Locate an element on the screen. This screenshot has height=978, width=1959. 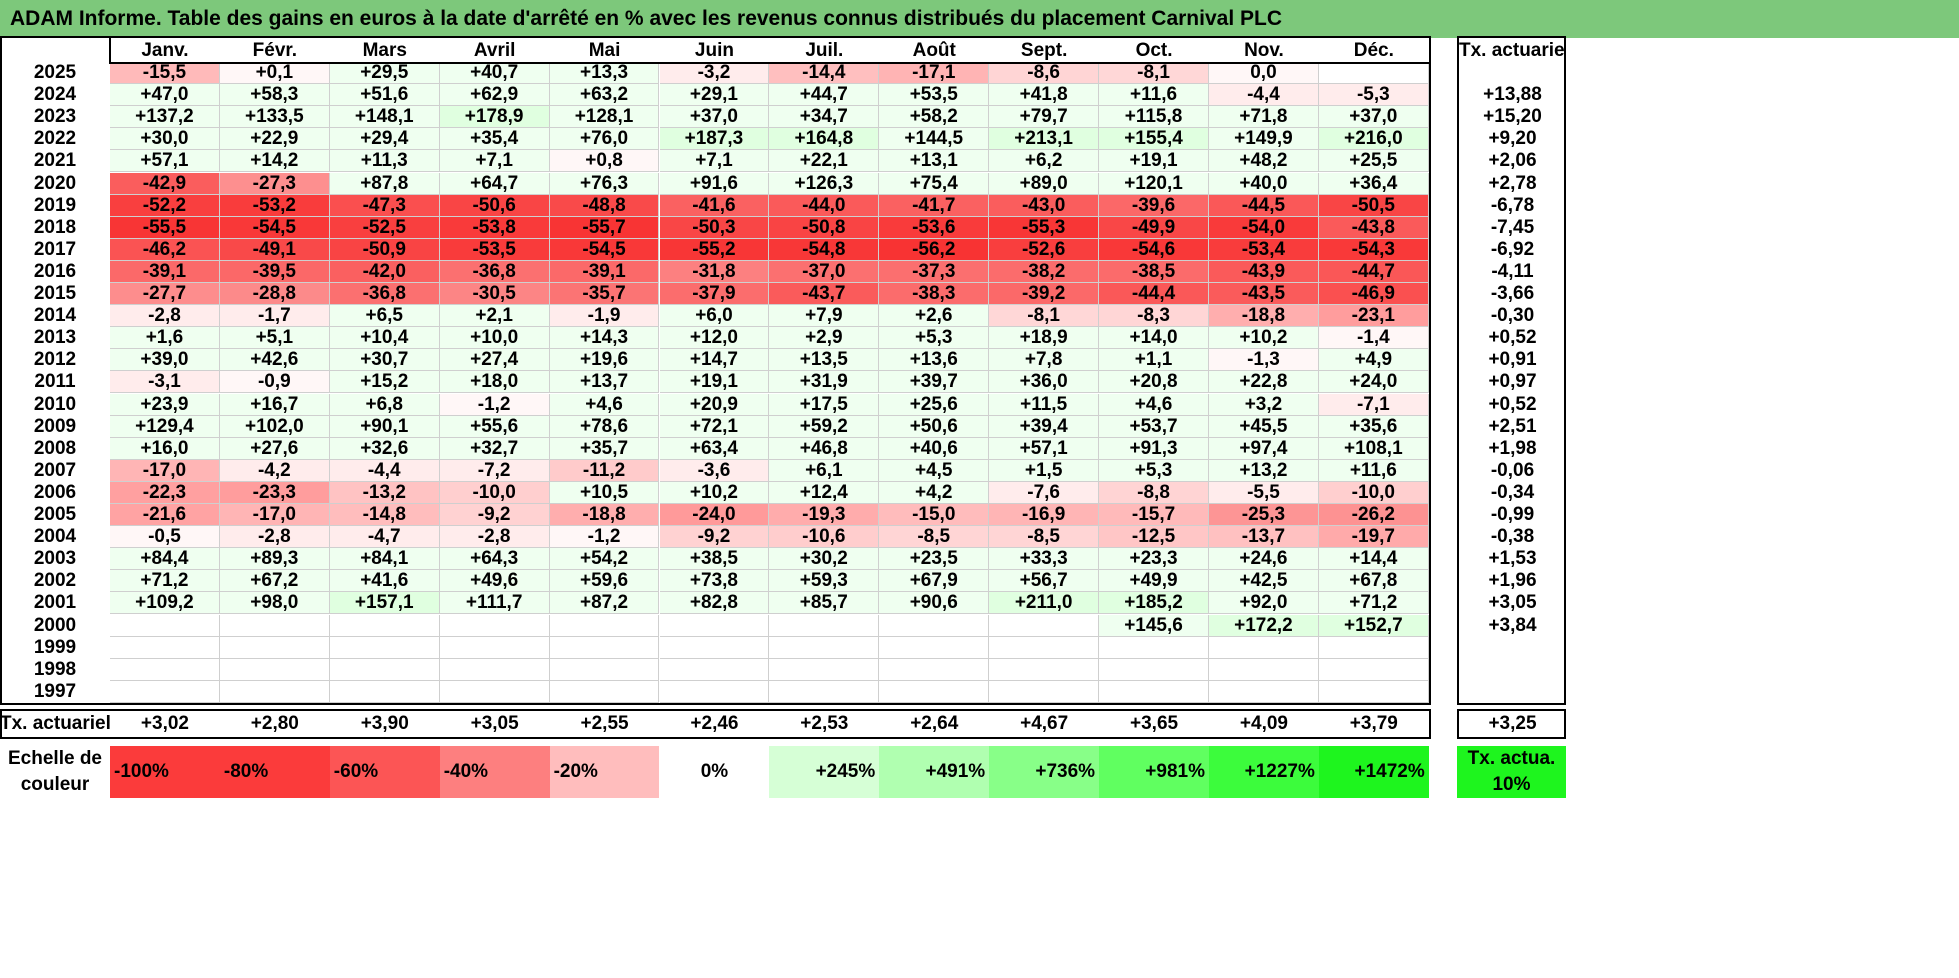
table-cell: -7,2 is located at coordinates (494, 470).